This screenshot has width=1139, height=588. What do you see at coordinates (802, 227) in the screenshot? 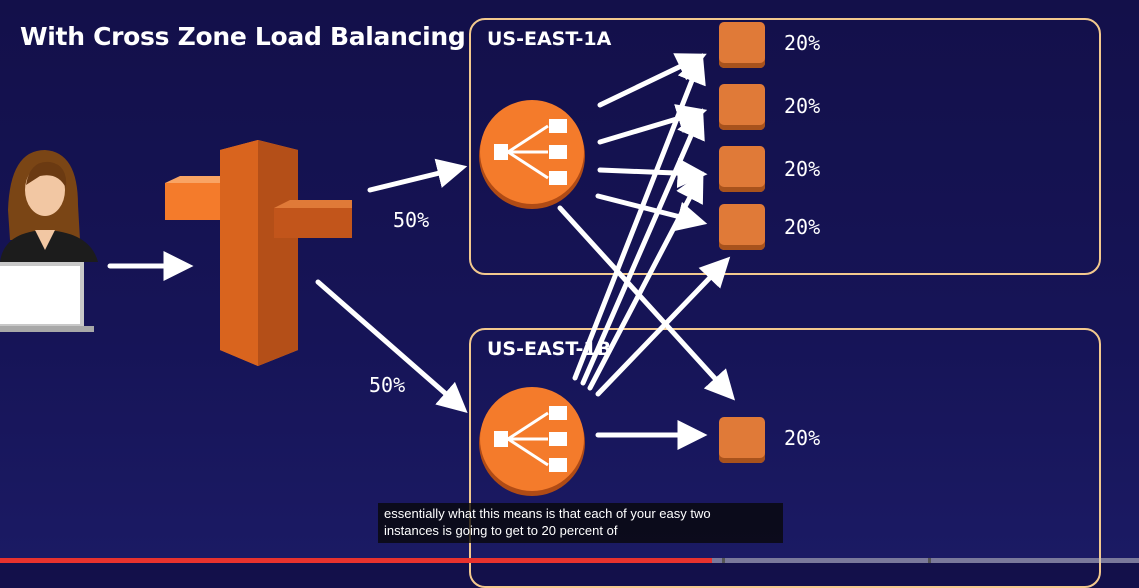
I see `instance-4-share: 20%` at bounding box center [802, 227].